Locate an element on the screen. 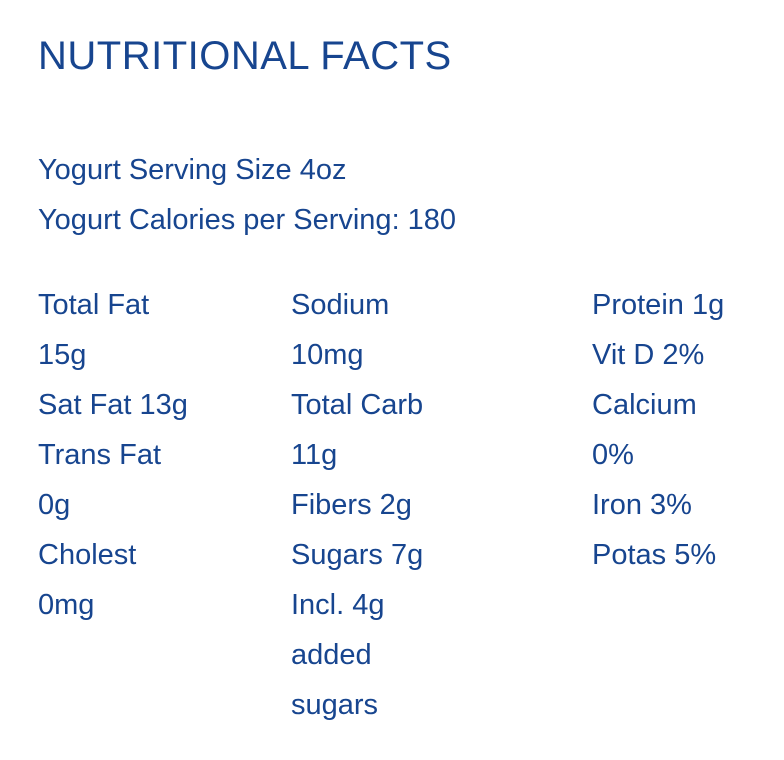 The height and width of the screenshot is (760, 784). nutrient-line: 11g is located at coordinates (314, 455).